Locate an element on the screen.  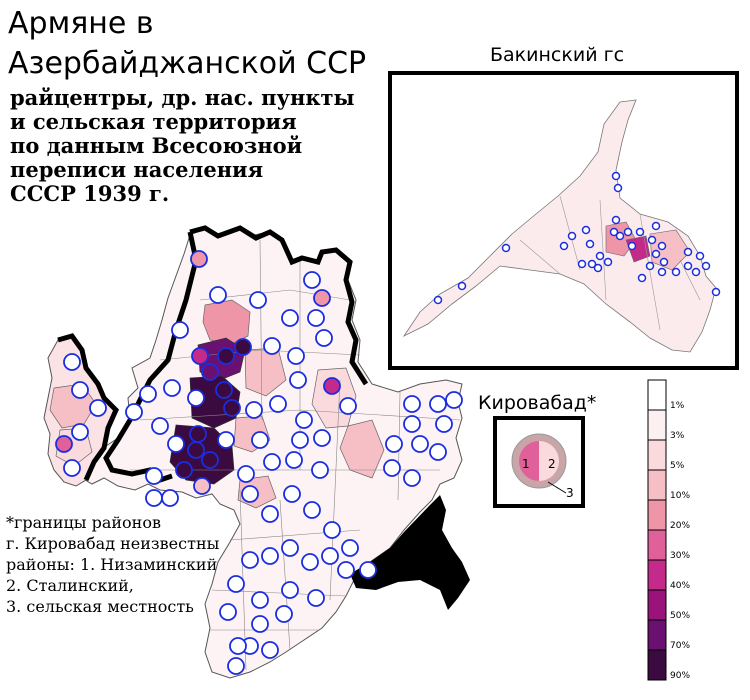
legend-label: 90% is located at coordinates (680, 676).